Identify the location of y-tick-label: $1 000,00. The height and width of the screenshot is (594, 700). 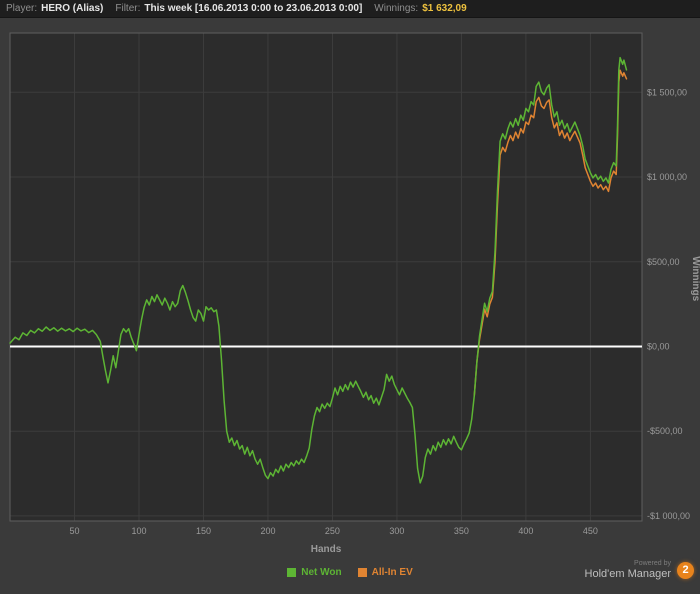
(667, 177).